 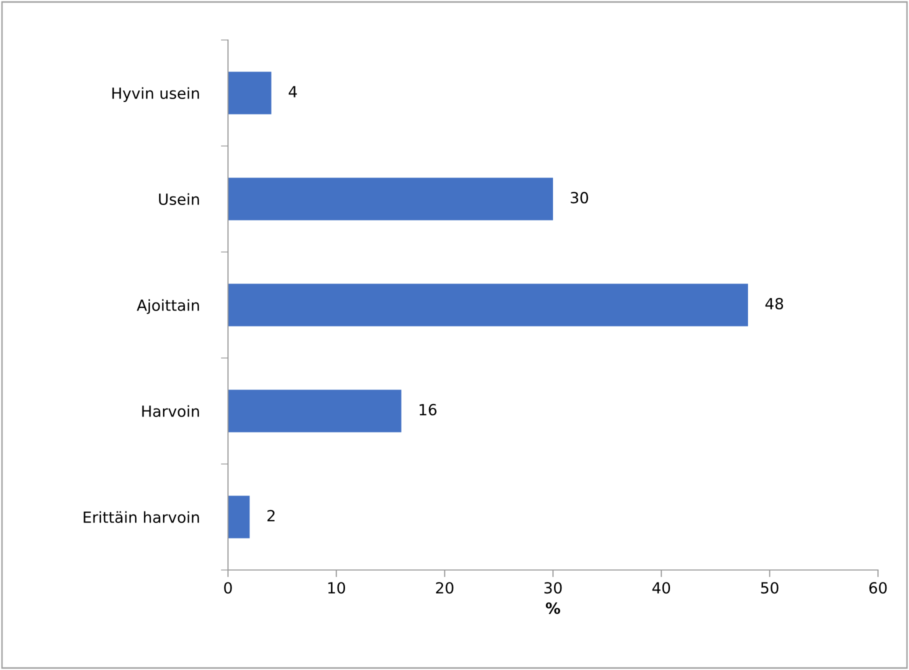 What do you see at coordinates (553, 608) in the screenshot?
I see `x-axis-title: %` at bounding box center [553, 608].